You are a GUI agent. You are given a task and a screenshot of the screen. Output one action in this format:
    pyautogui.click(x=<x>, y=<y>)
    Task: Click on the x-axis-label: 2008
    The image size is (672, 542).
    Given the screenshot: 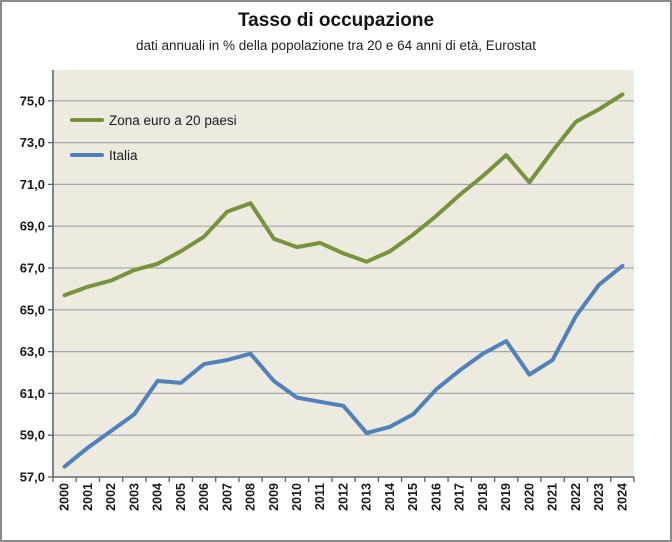 What is the action you would take?
    pyautogui.click(x=251, y=497)
    